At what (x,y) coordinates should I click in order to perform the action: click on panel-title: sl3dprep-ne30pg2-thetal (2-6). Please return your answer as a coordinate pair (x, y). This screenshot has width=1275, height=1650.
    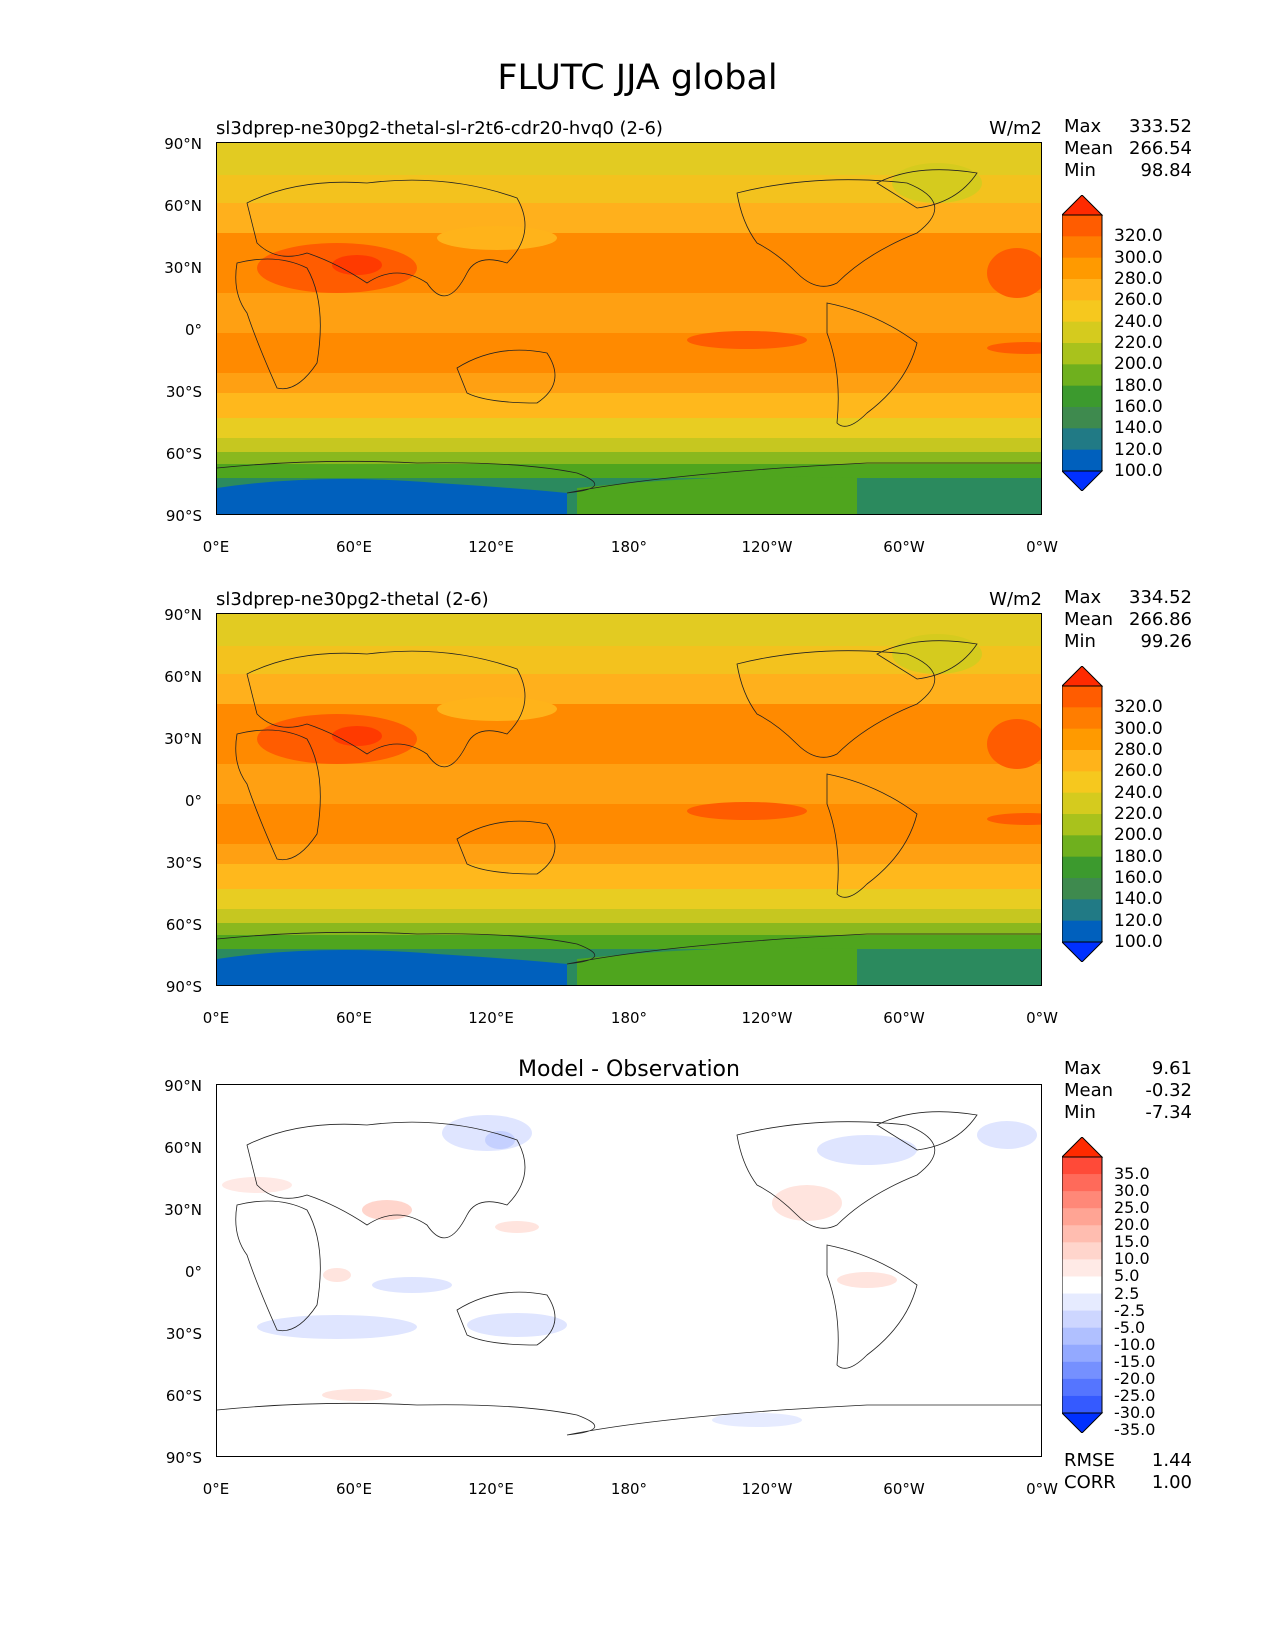
    Looking at the image, I should click on (352, 599).